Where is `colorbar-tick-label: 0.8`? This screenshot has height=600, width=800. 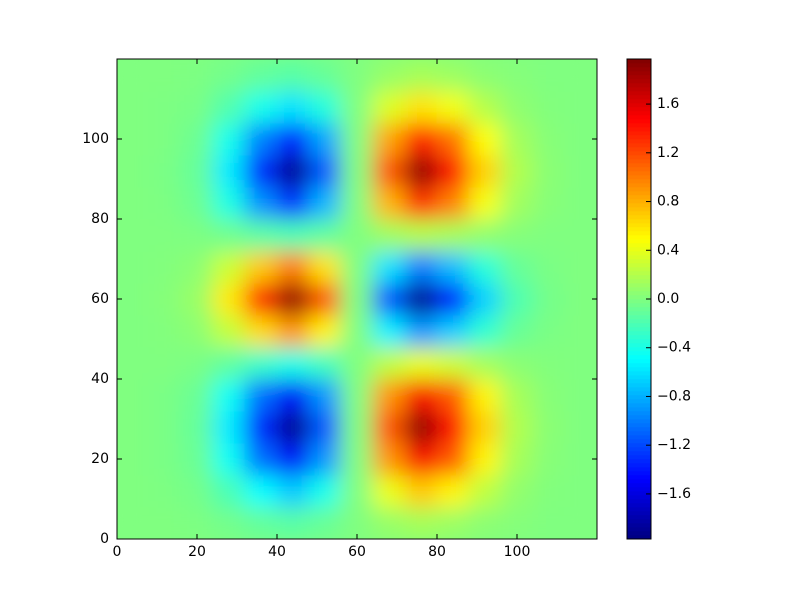
colorbar-tick-label: 0.8 is located at coordinates (668, 202).